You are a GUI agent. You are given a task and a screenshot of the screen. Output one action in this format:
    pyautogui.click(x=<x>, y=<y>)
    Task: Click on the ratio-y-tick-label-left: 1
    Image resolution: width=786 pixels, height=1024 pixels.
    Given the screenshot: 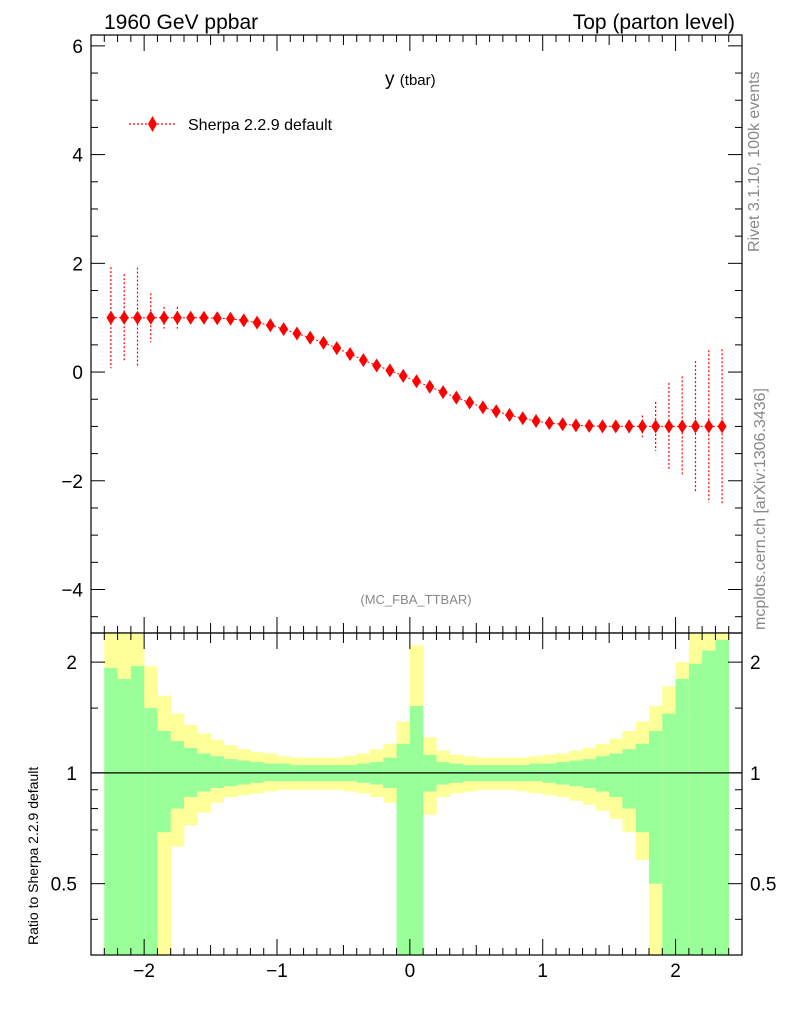 What is the action you would take?
    pyautogui.click(x=71, y=774)
    